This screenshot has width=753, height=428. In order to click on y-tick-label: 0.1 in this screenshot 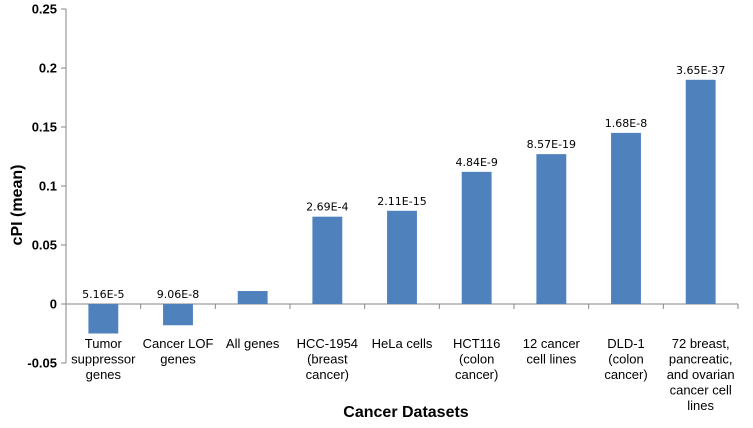, I will do `click(48, 186)`.